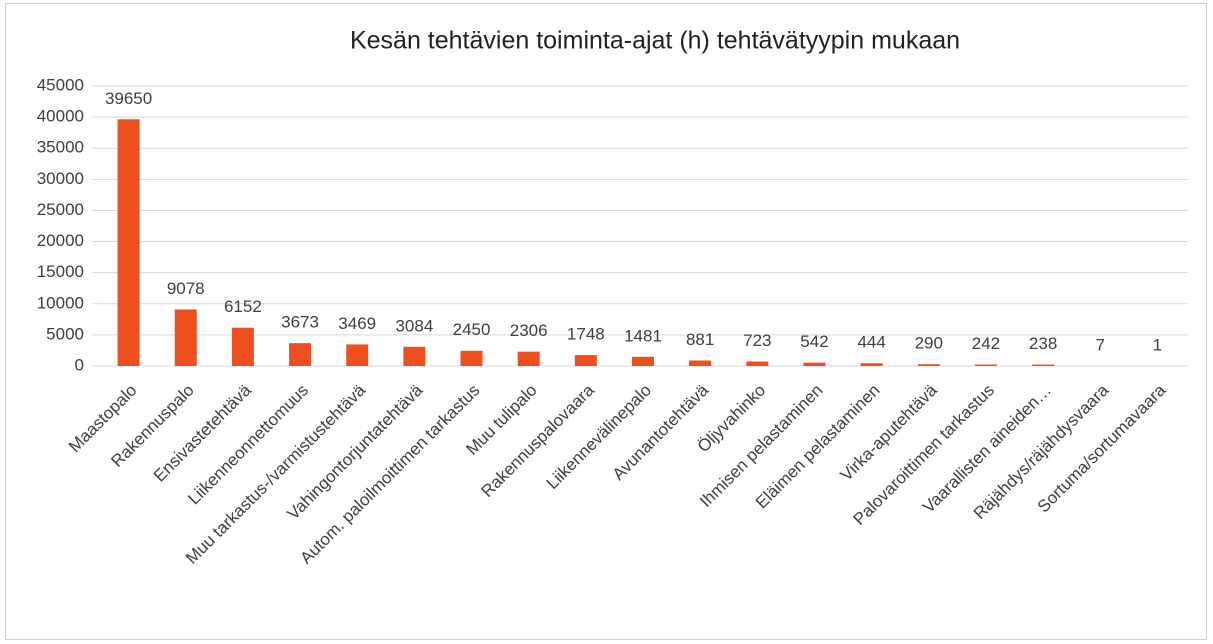  I want to click on y-tick-label: 40000, so click(60, 116).